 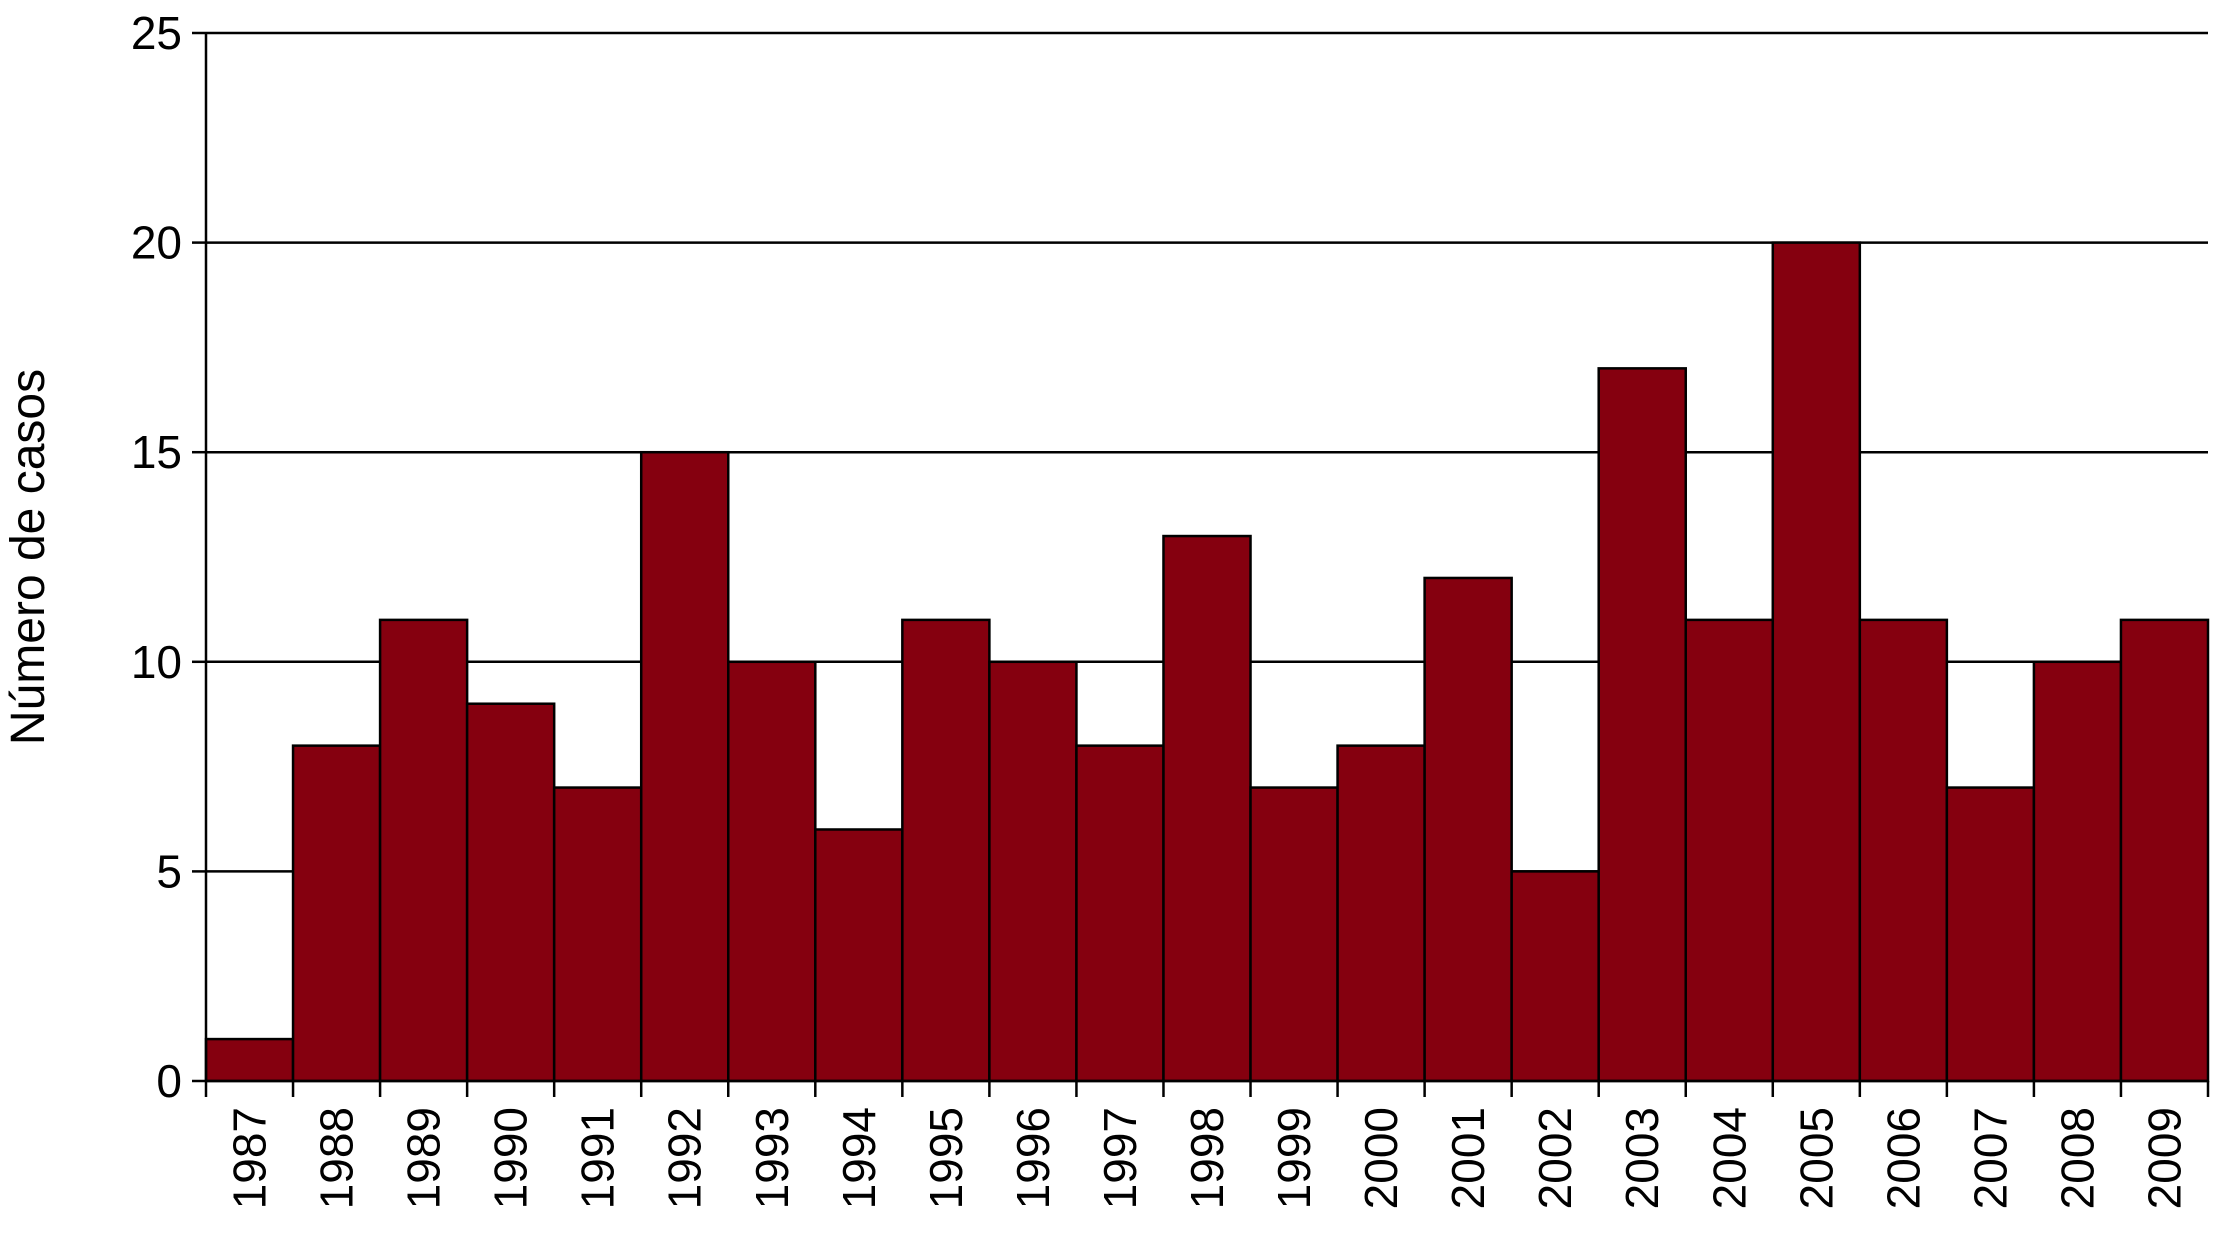 What do you see at coordinates (156, 452) in the screenshot?
I see `y-tick-label: 15` at bounding box center [156, 452].